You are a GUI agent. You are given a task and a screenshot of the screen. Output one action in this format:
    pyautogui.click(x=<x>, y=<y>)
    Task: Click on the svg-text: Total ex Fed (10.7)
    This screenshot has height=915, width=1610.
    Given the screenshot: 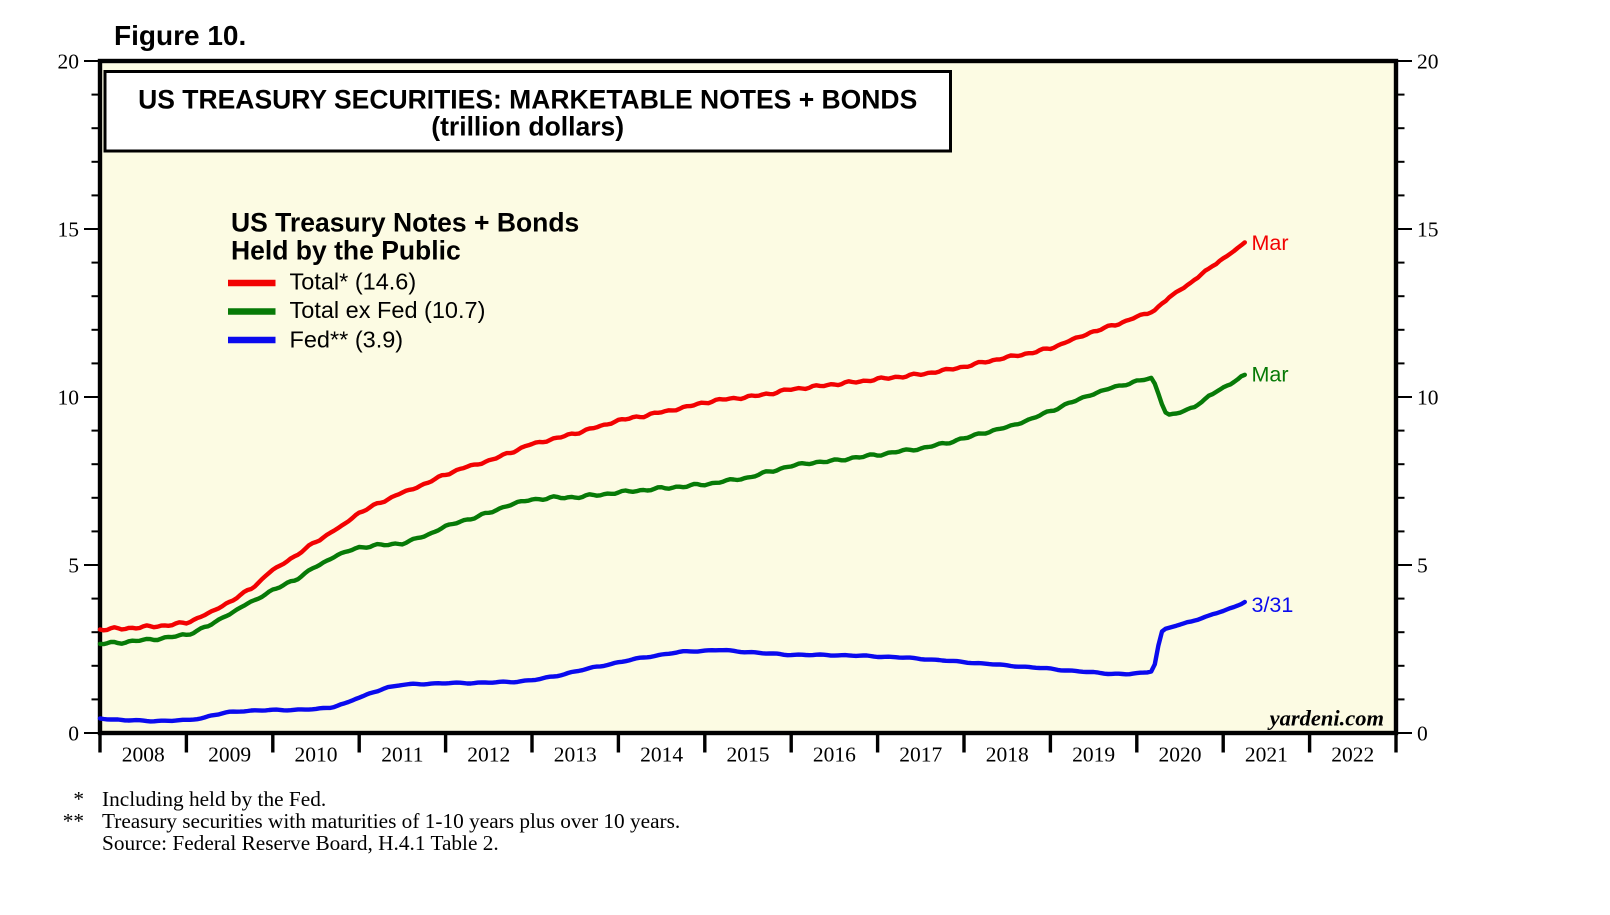 What is the action you would take?
    pyautogui.click(x=388, y=310)
    